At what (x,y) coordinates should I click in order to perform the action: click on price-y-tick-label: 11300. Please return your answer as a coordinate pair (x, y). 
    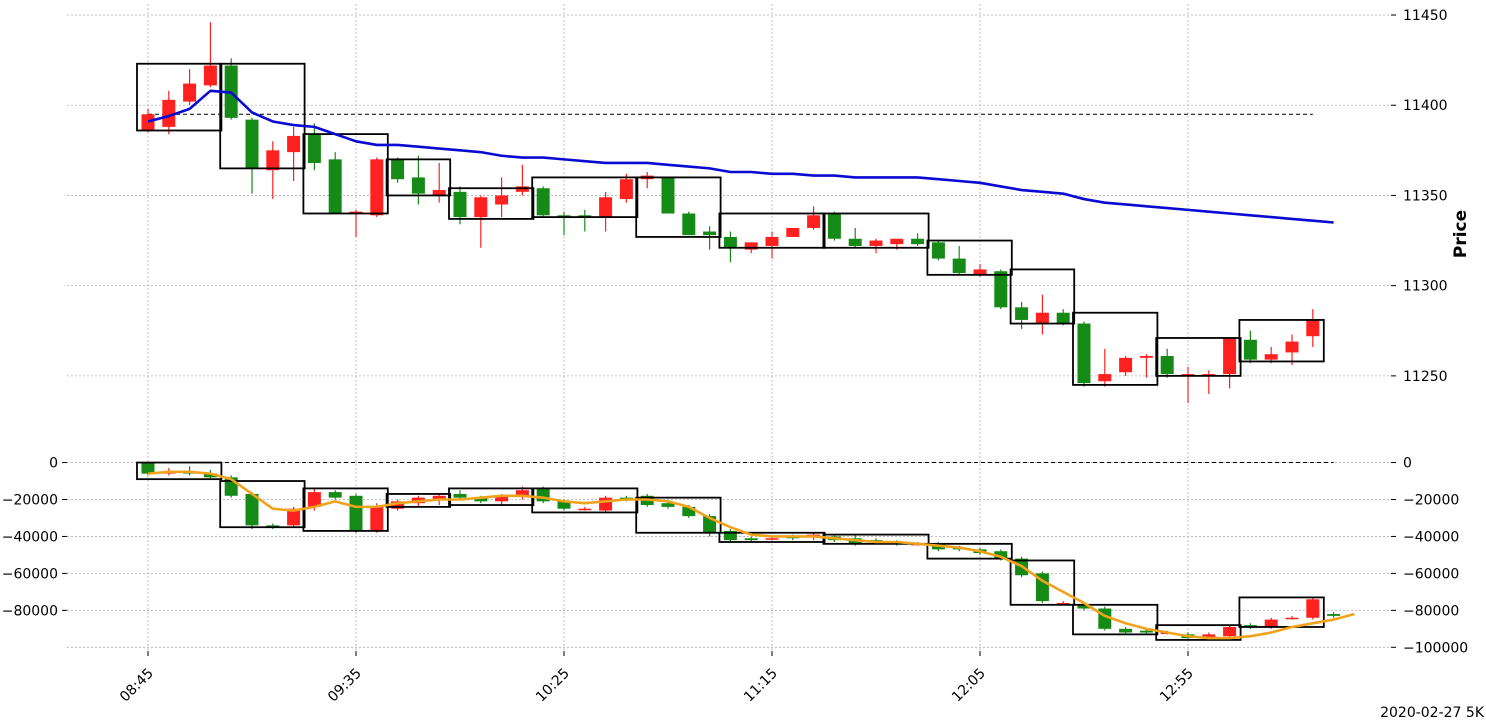
    Looking at the image, I should click on (1425, 287).